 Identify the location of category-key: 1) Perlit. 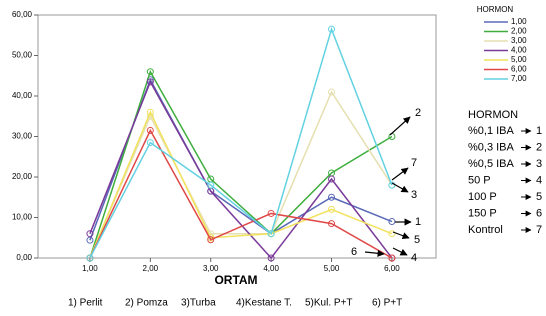
(85, 303).